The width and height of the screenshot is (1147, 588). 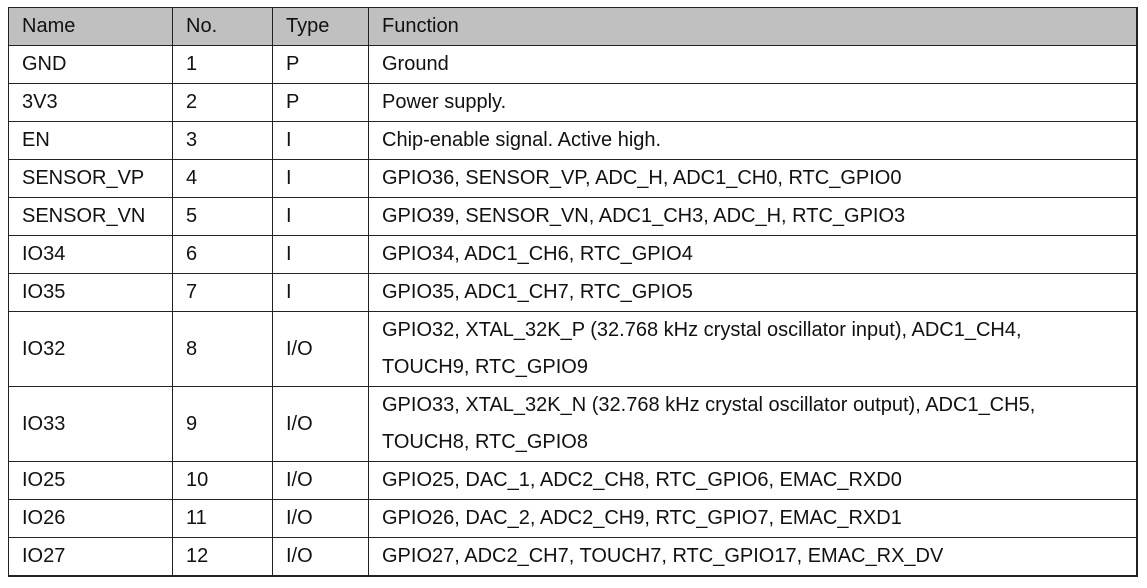 What do you see at coordinates (753, 292) in the screenshot?
I see `cell-function: GPIO35, ADC1_CH7, RTC_GPIO5` at bounding box center [753, 292].